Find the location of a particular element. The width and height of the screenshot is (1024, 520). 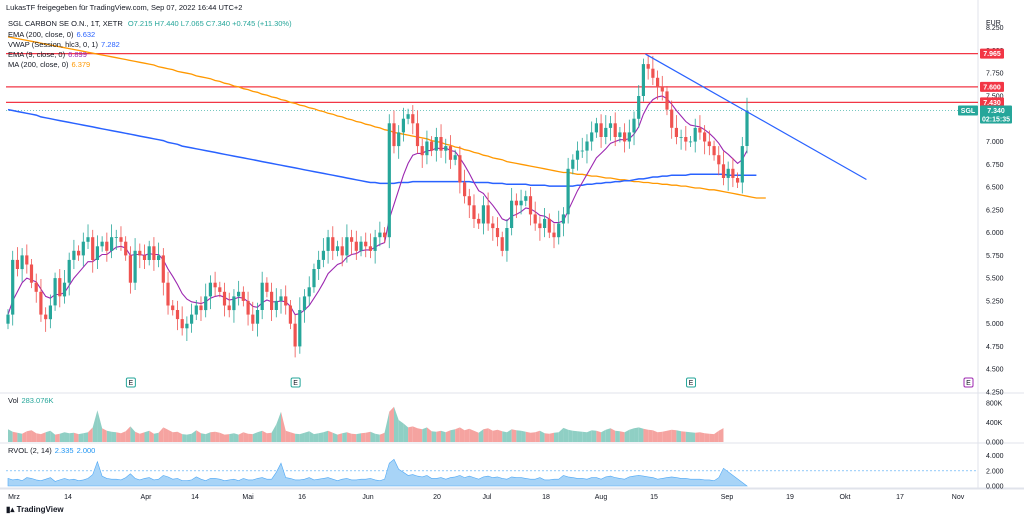

indicator-ma200: MA (200, close, 0) 6.379 is located at coordinates (49, 64).